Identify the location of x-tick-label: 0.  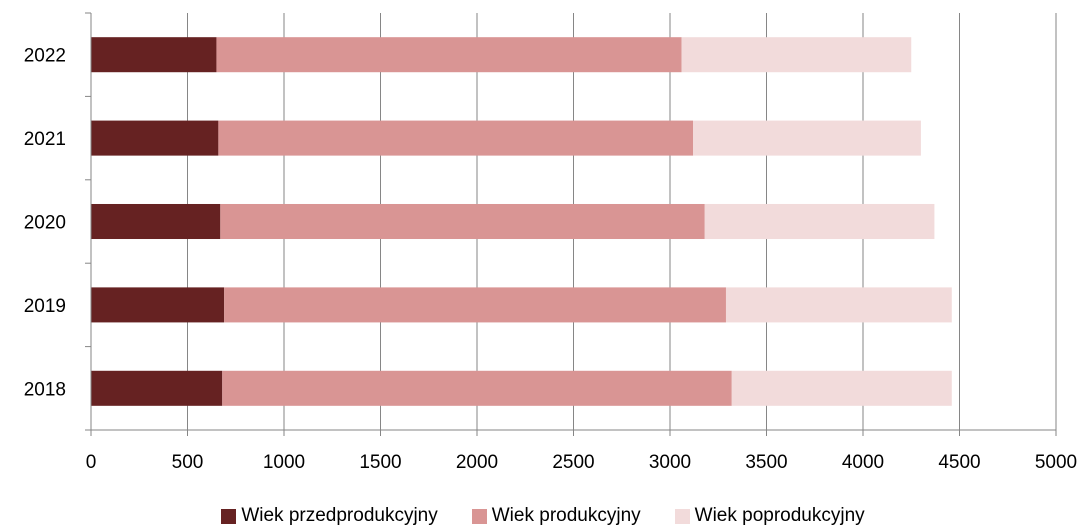
(91, 462).